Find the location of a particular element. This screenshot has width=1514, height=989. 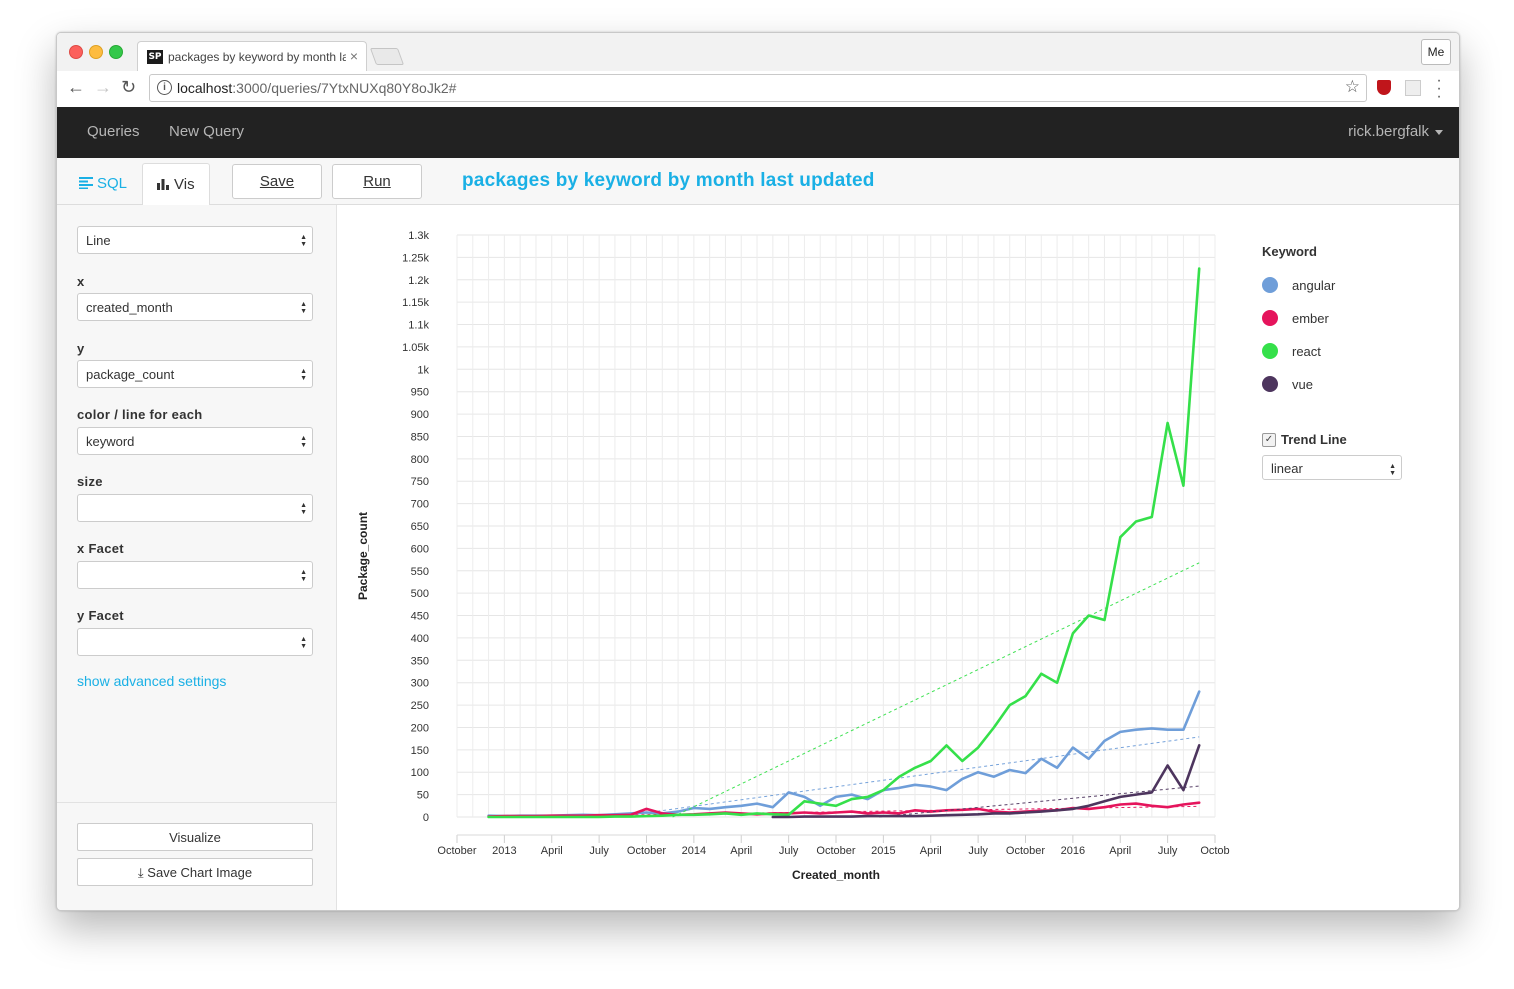

minimize-window-button is located at coordinates (96, 52).